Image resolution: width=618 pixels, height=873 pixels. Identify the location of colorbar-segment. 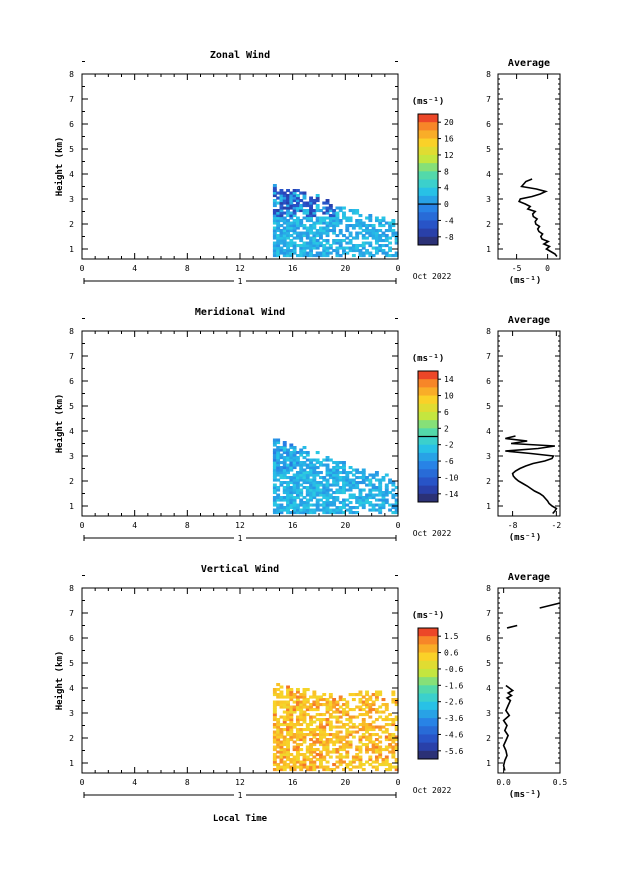
(428, 216).